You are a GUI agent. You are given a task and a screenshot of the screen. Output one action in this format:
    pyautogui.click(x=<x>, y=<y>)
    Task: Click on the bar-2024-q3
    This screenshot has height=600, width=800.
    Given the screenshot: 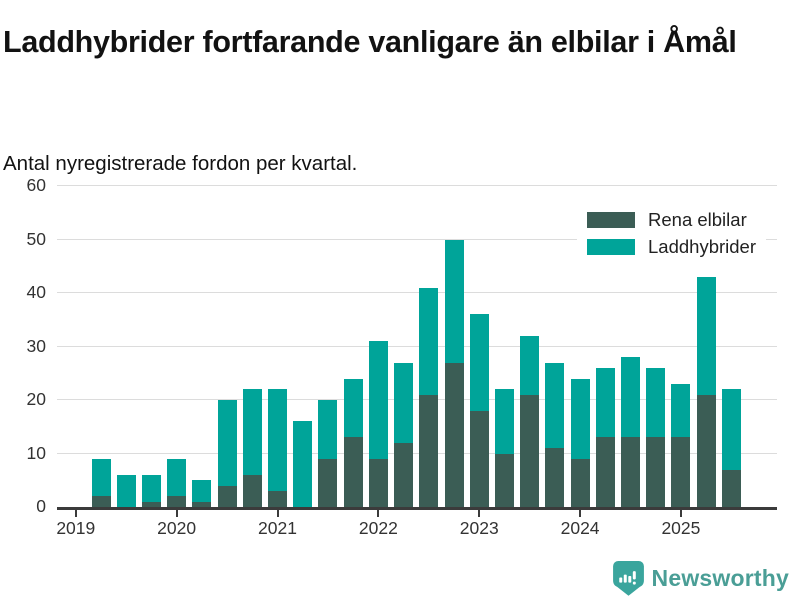 What is the action you would take?
    pyautogui.click(x=630, y=432)
    